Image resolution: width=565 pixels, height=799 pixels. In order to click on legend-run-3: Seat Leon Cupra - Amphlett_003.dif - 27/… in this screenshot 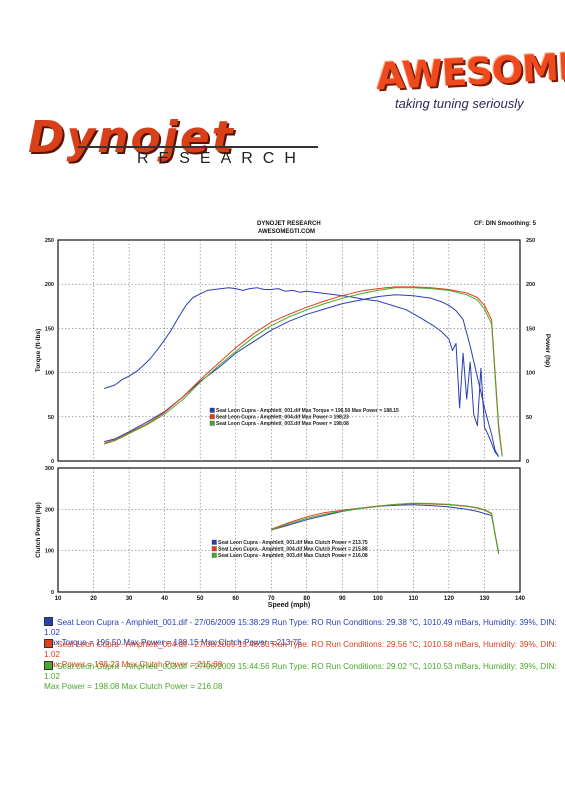, I will do `click(304, 676)`.